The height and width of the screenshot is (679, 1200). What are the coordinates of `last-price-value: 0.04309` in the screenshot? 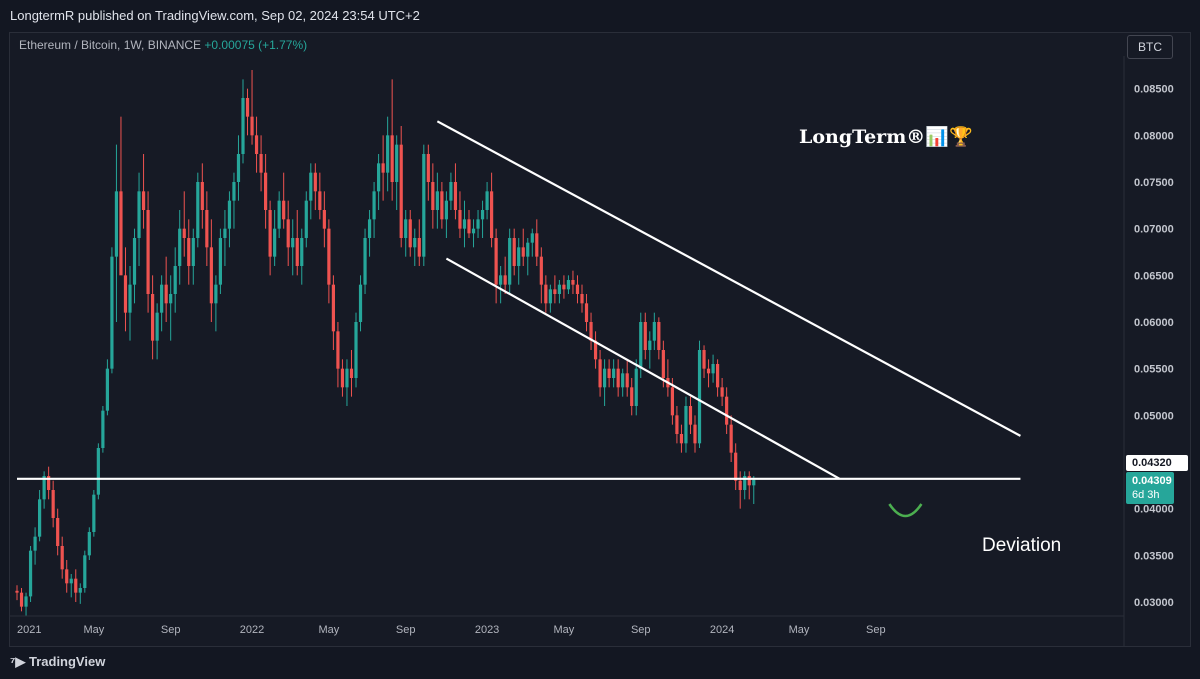 It's located at (1152, 481).